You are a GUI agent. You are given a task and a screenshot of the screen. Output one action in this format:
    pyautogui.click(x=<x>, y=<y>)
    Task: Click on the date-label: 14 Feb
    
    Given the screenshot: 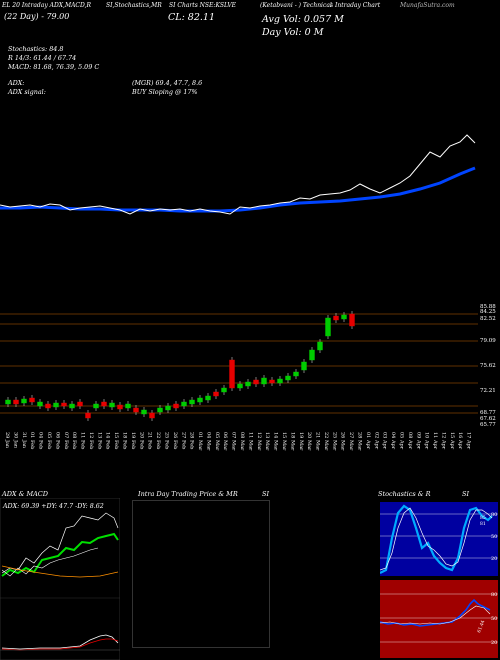 What is the action you would take?
    pyautogui.click(x=108, y=440)
    